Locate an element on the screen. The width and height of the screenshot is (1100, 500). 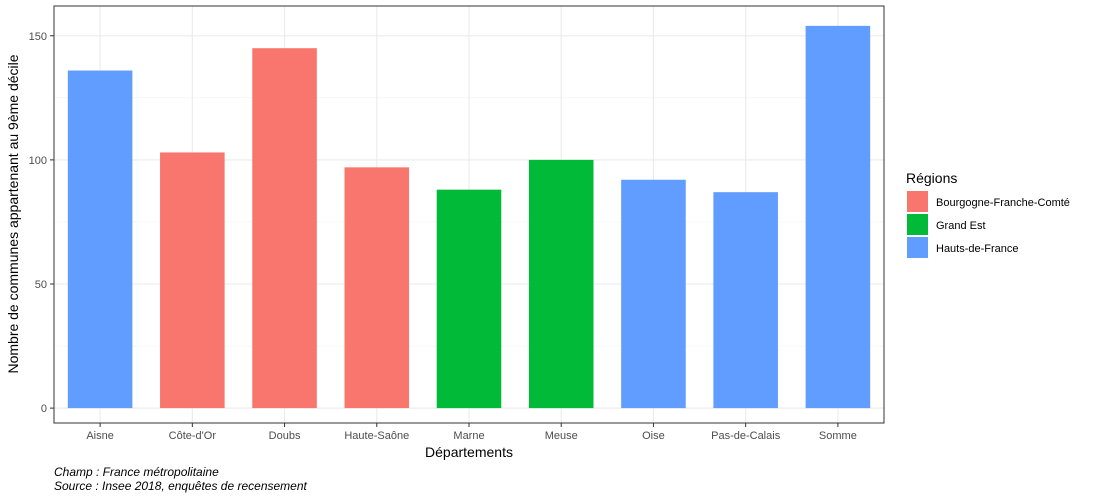
x-tick-label: Haute-Saône is located at coordinates (376, 436).